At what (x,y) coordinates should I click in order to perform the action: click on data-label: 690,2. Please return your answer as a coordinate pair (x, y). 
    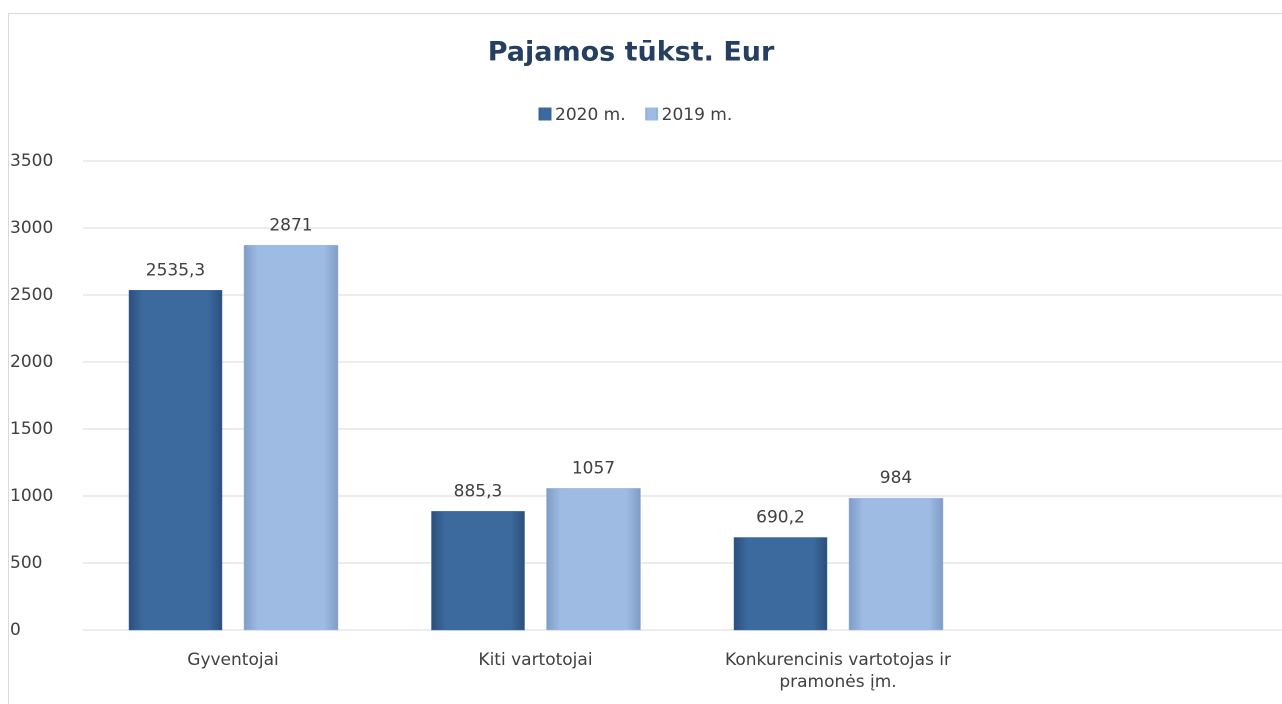
    Looking at the image, I should click on (780, 518).